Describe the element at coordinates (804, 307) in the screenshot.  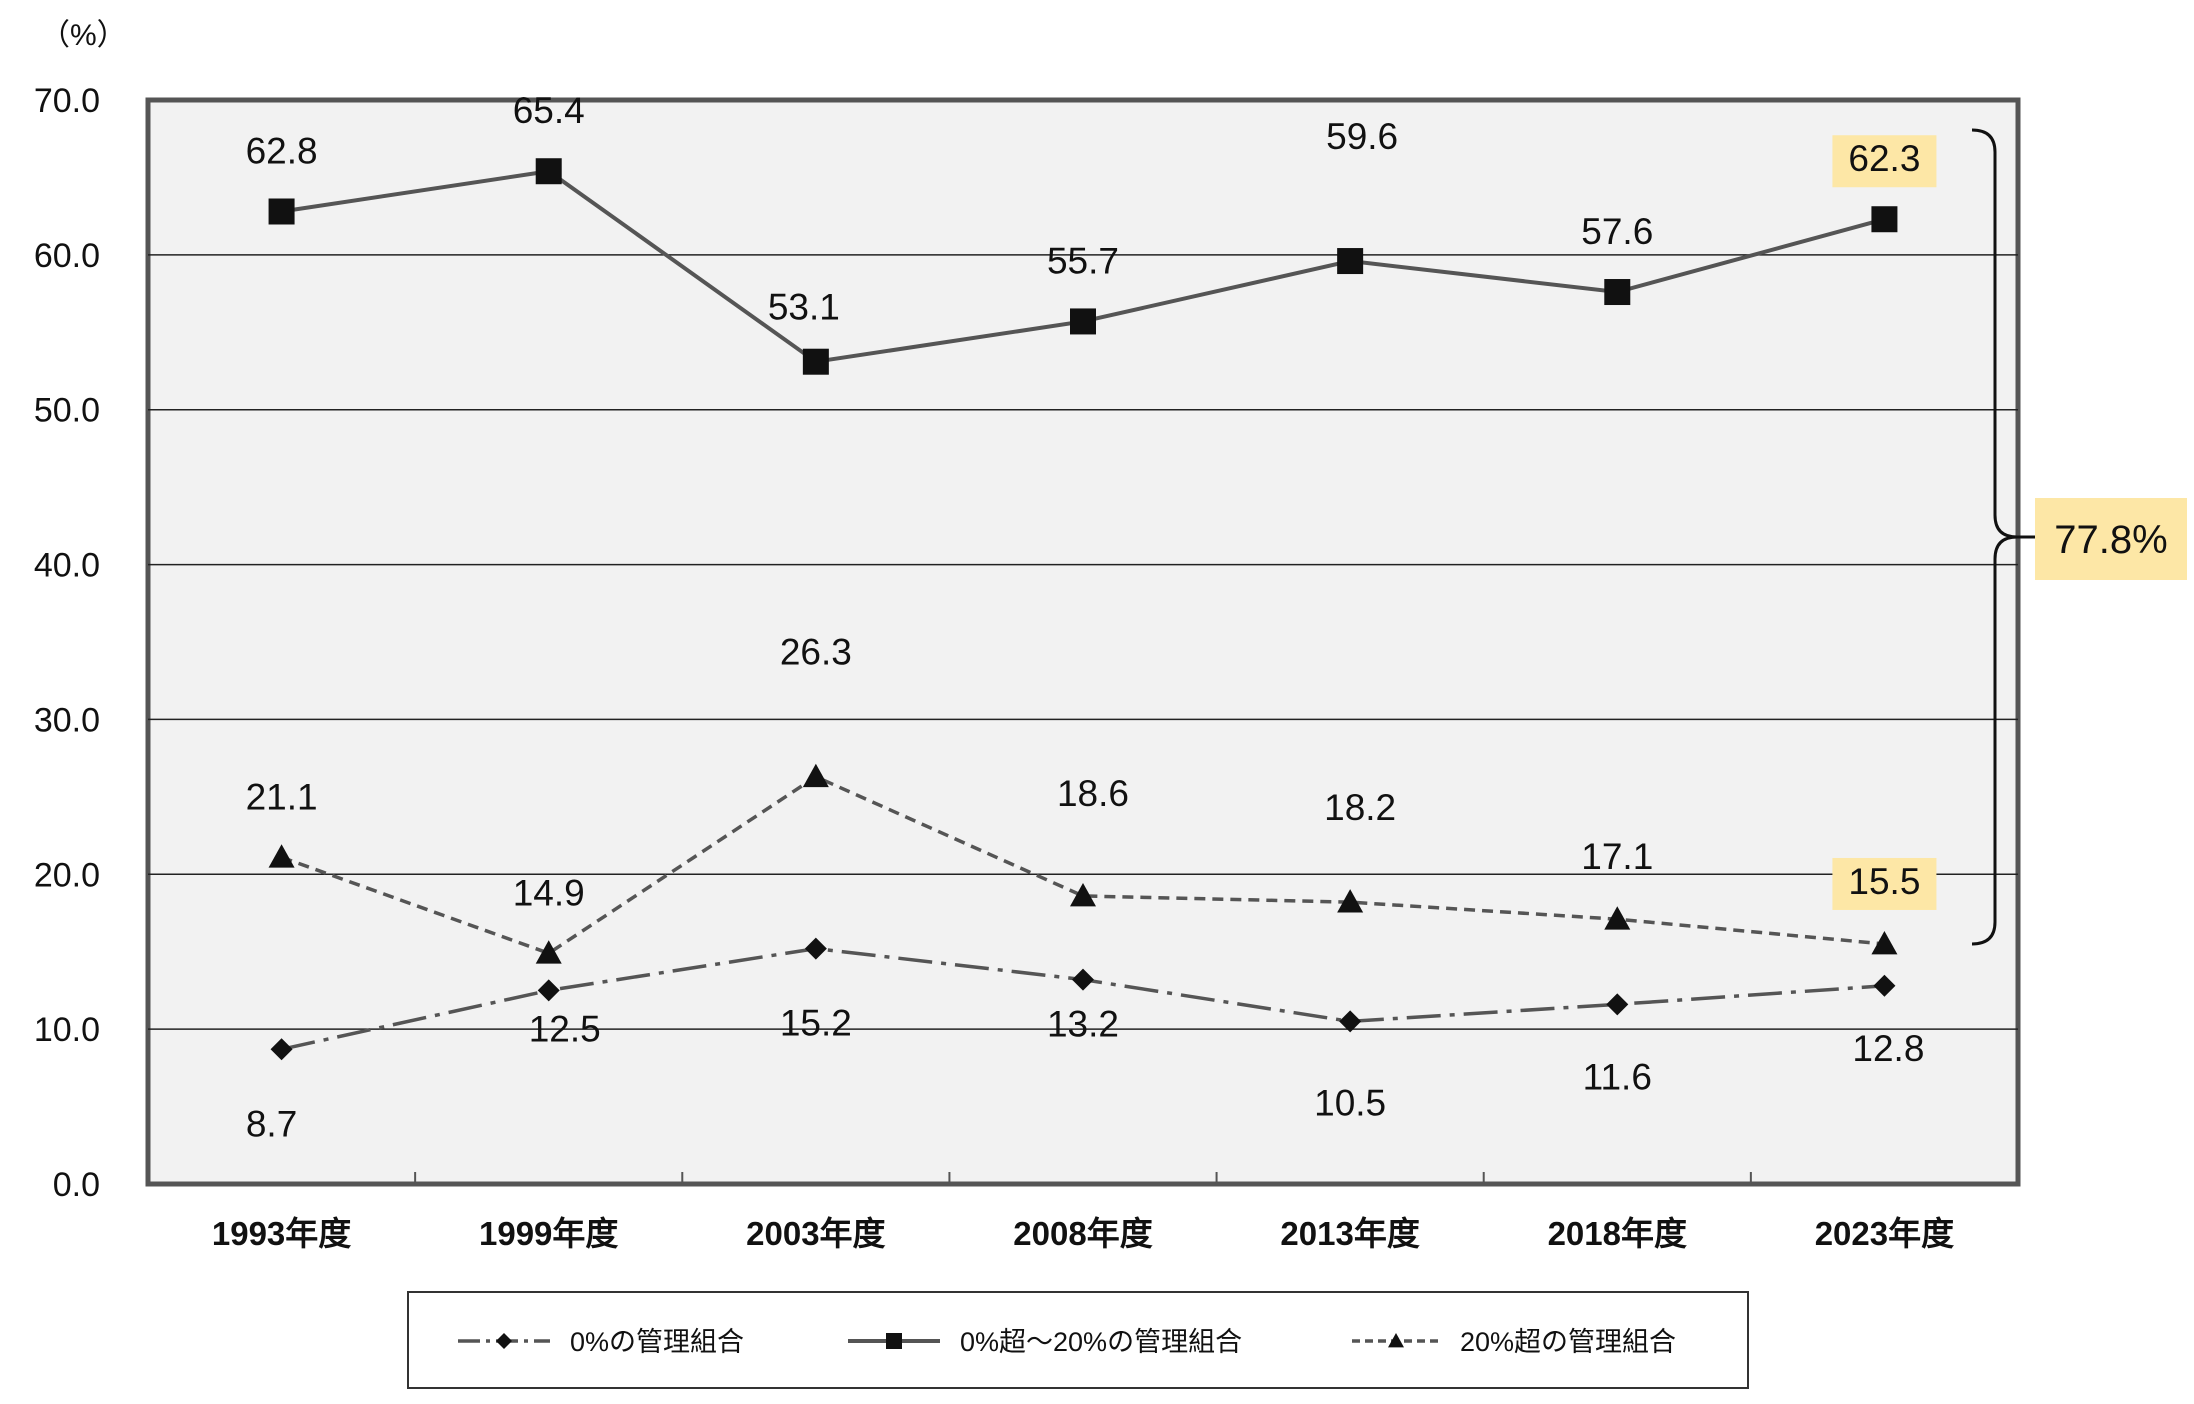
I see `data-label: 53.1` at that location.